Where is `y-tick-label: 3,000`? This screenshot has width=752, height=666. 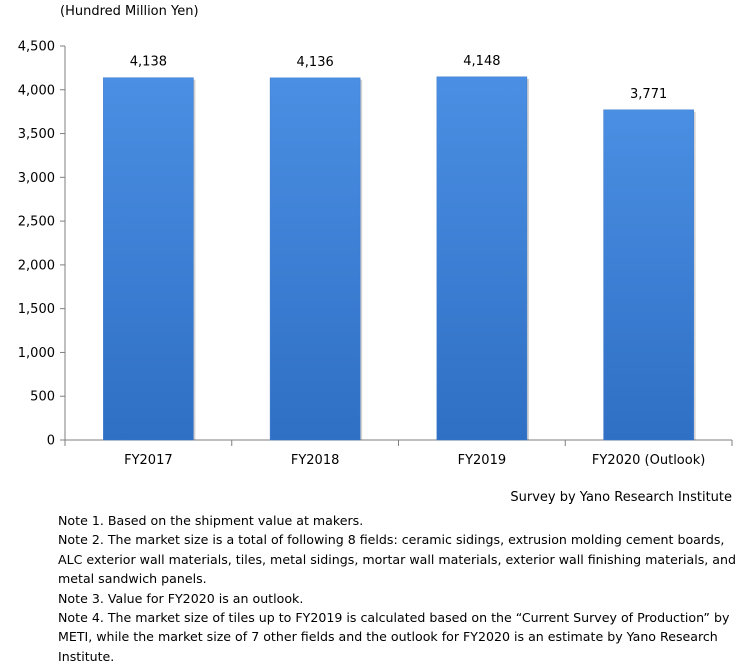
y-tick-label: 3,000 is located at coordinates (36, 178).